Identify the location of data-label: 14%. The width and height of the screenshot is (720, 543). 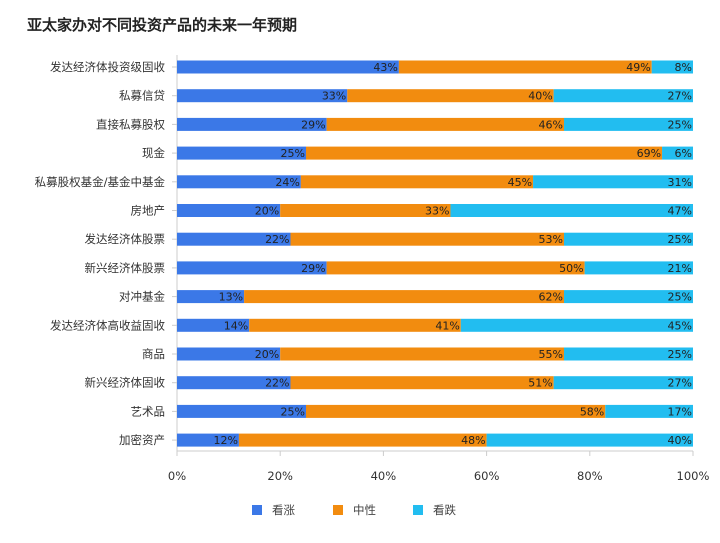
(236, 325).